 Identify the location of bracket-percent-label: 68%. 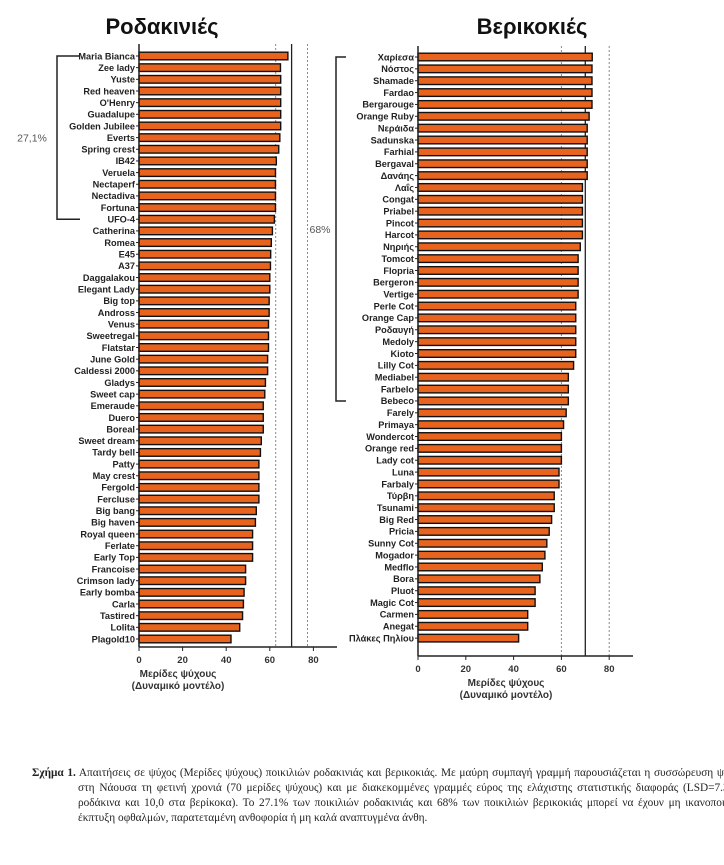
(319, 230).